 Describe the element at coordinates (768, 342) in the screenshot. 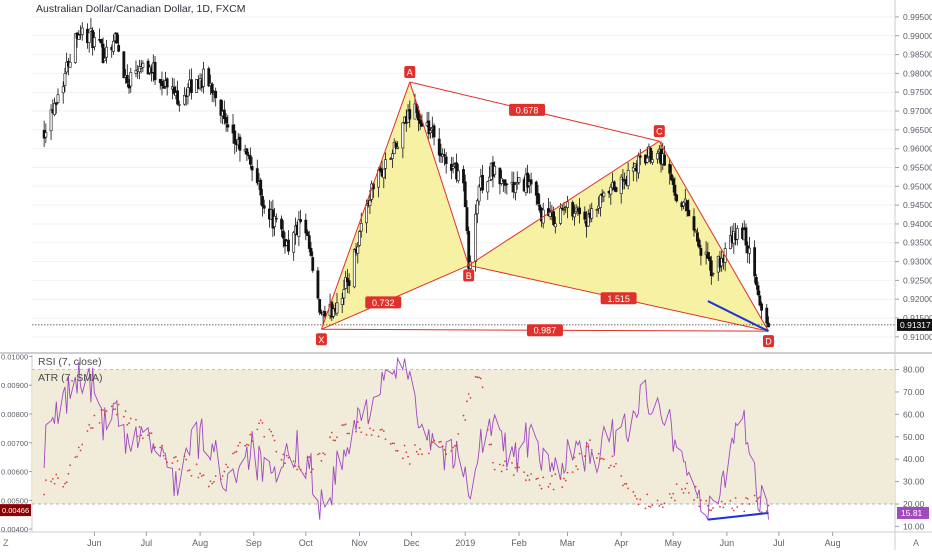

I see `pattern-point-d: D` at that location.